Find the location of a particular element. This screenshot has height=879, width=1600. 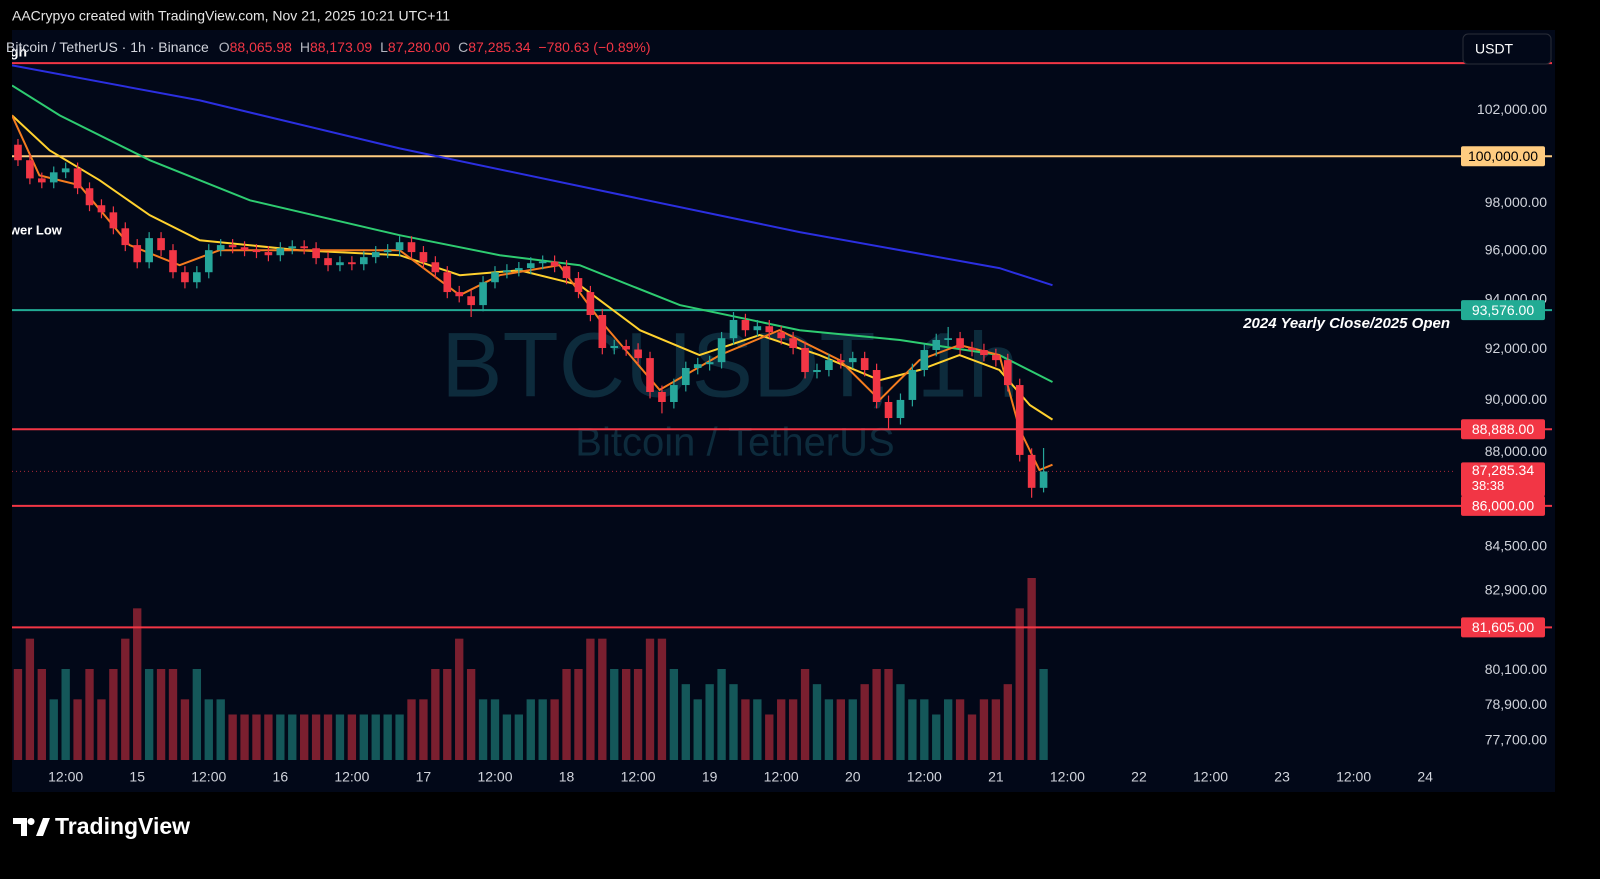

currency-button-box is located at coordinates (1507, 49).